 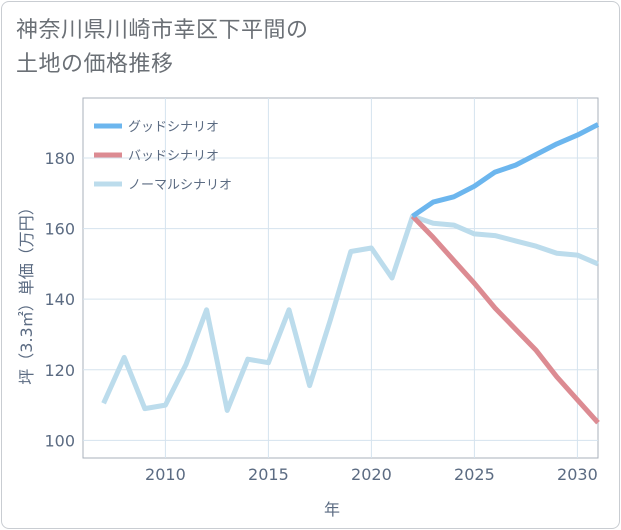 What do you see at coordinates (59, 440) in the screenshot?
I see `y-tick-label-100: 100` at bounding box center [59, 440].